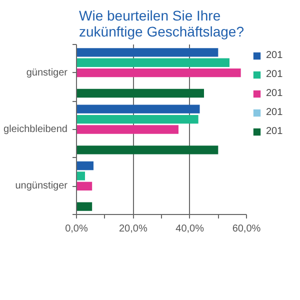 This screenshot has width=300, height=300. What do you see at coordinates (161, 24) in the screenshot?
I see `chart-title: Wie beurteilen Sie Ihre zukünftige Geschäftslage?` at bounding box center [161, 24].